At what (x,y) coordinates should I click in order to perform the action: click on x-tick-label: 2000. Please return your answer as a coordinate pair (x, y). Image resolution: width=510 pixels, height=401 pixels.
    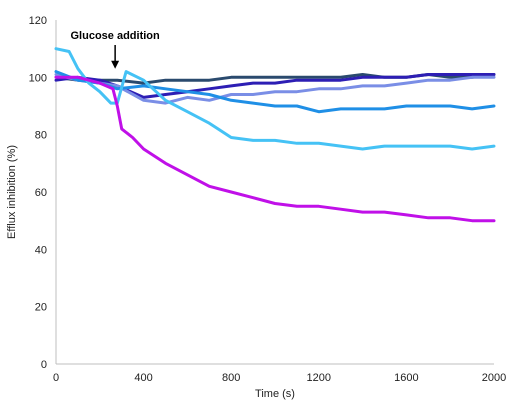
    Looking at the image, I should click on (494, 378).